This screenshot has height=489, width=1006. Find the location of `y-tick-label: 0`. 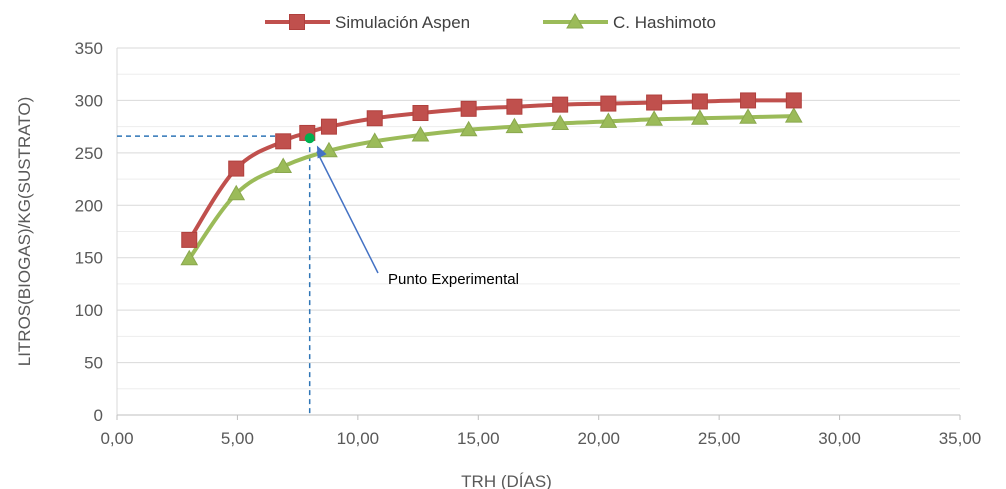

y-tick-label: 0 is located at coordinates (98, 415).